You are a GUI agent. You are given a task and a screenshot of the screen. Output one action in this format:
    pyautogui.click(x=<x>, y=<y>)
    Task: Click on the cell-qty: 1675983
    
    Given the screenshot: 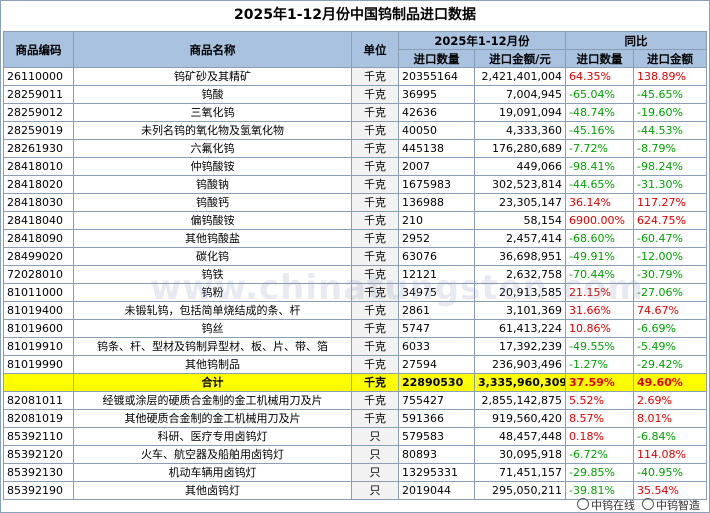 What is the action you would take?
    pyautogui.click(x=436, y=184)
    